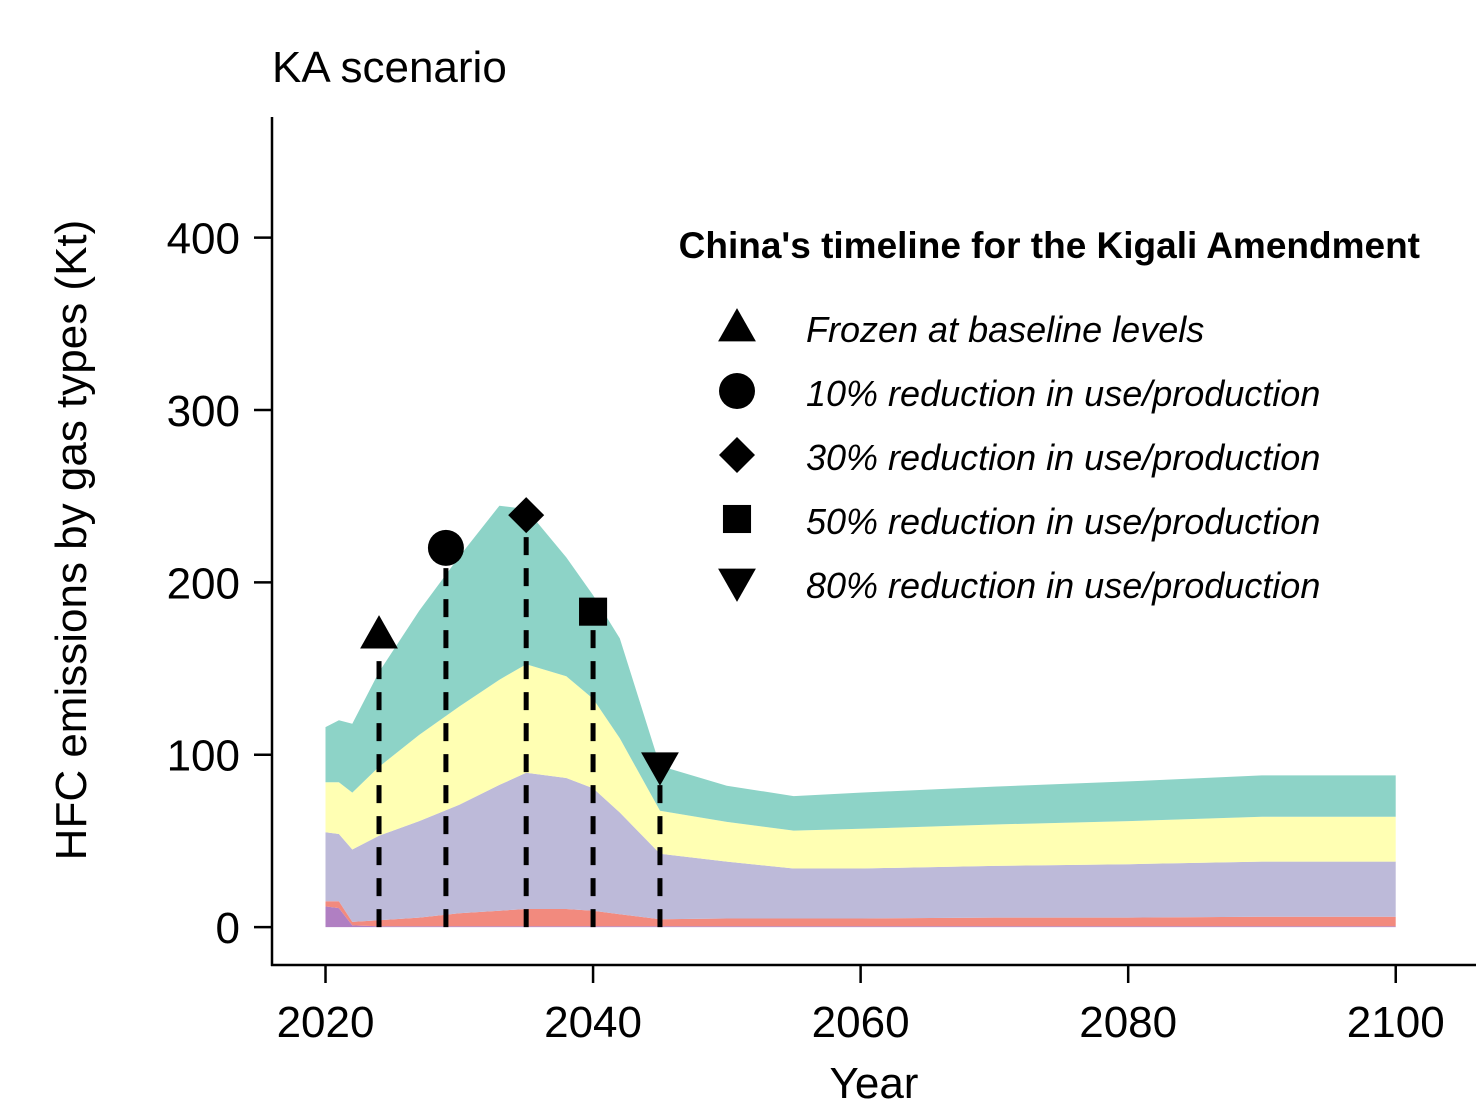 The width and height of the screenshot is (1482, 1111). I want to click on legend-item-label: 30% reduction in use/production, so click(1063, 457).